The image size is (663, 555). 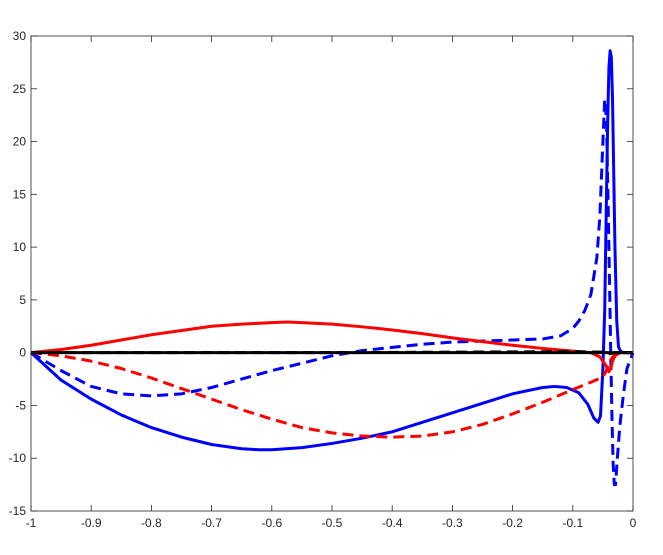 I want to click on x-tick-label: -0.8, so click(x=151, y=523).